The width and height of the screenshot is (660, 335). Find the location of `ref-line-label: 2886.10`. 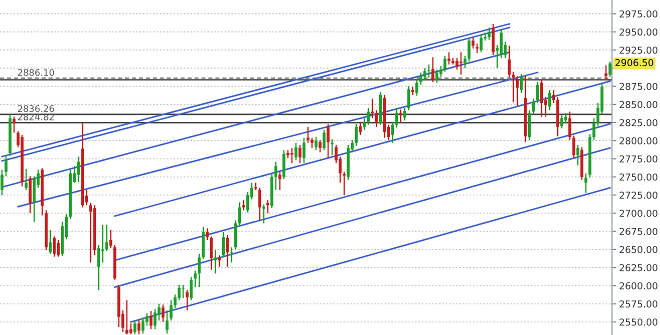

ref-line-label: 2886.10 is located at coordinates (36, 72).